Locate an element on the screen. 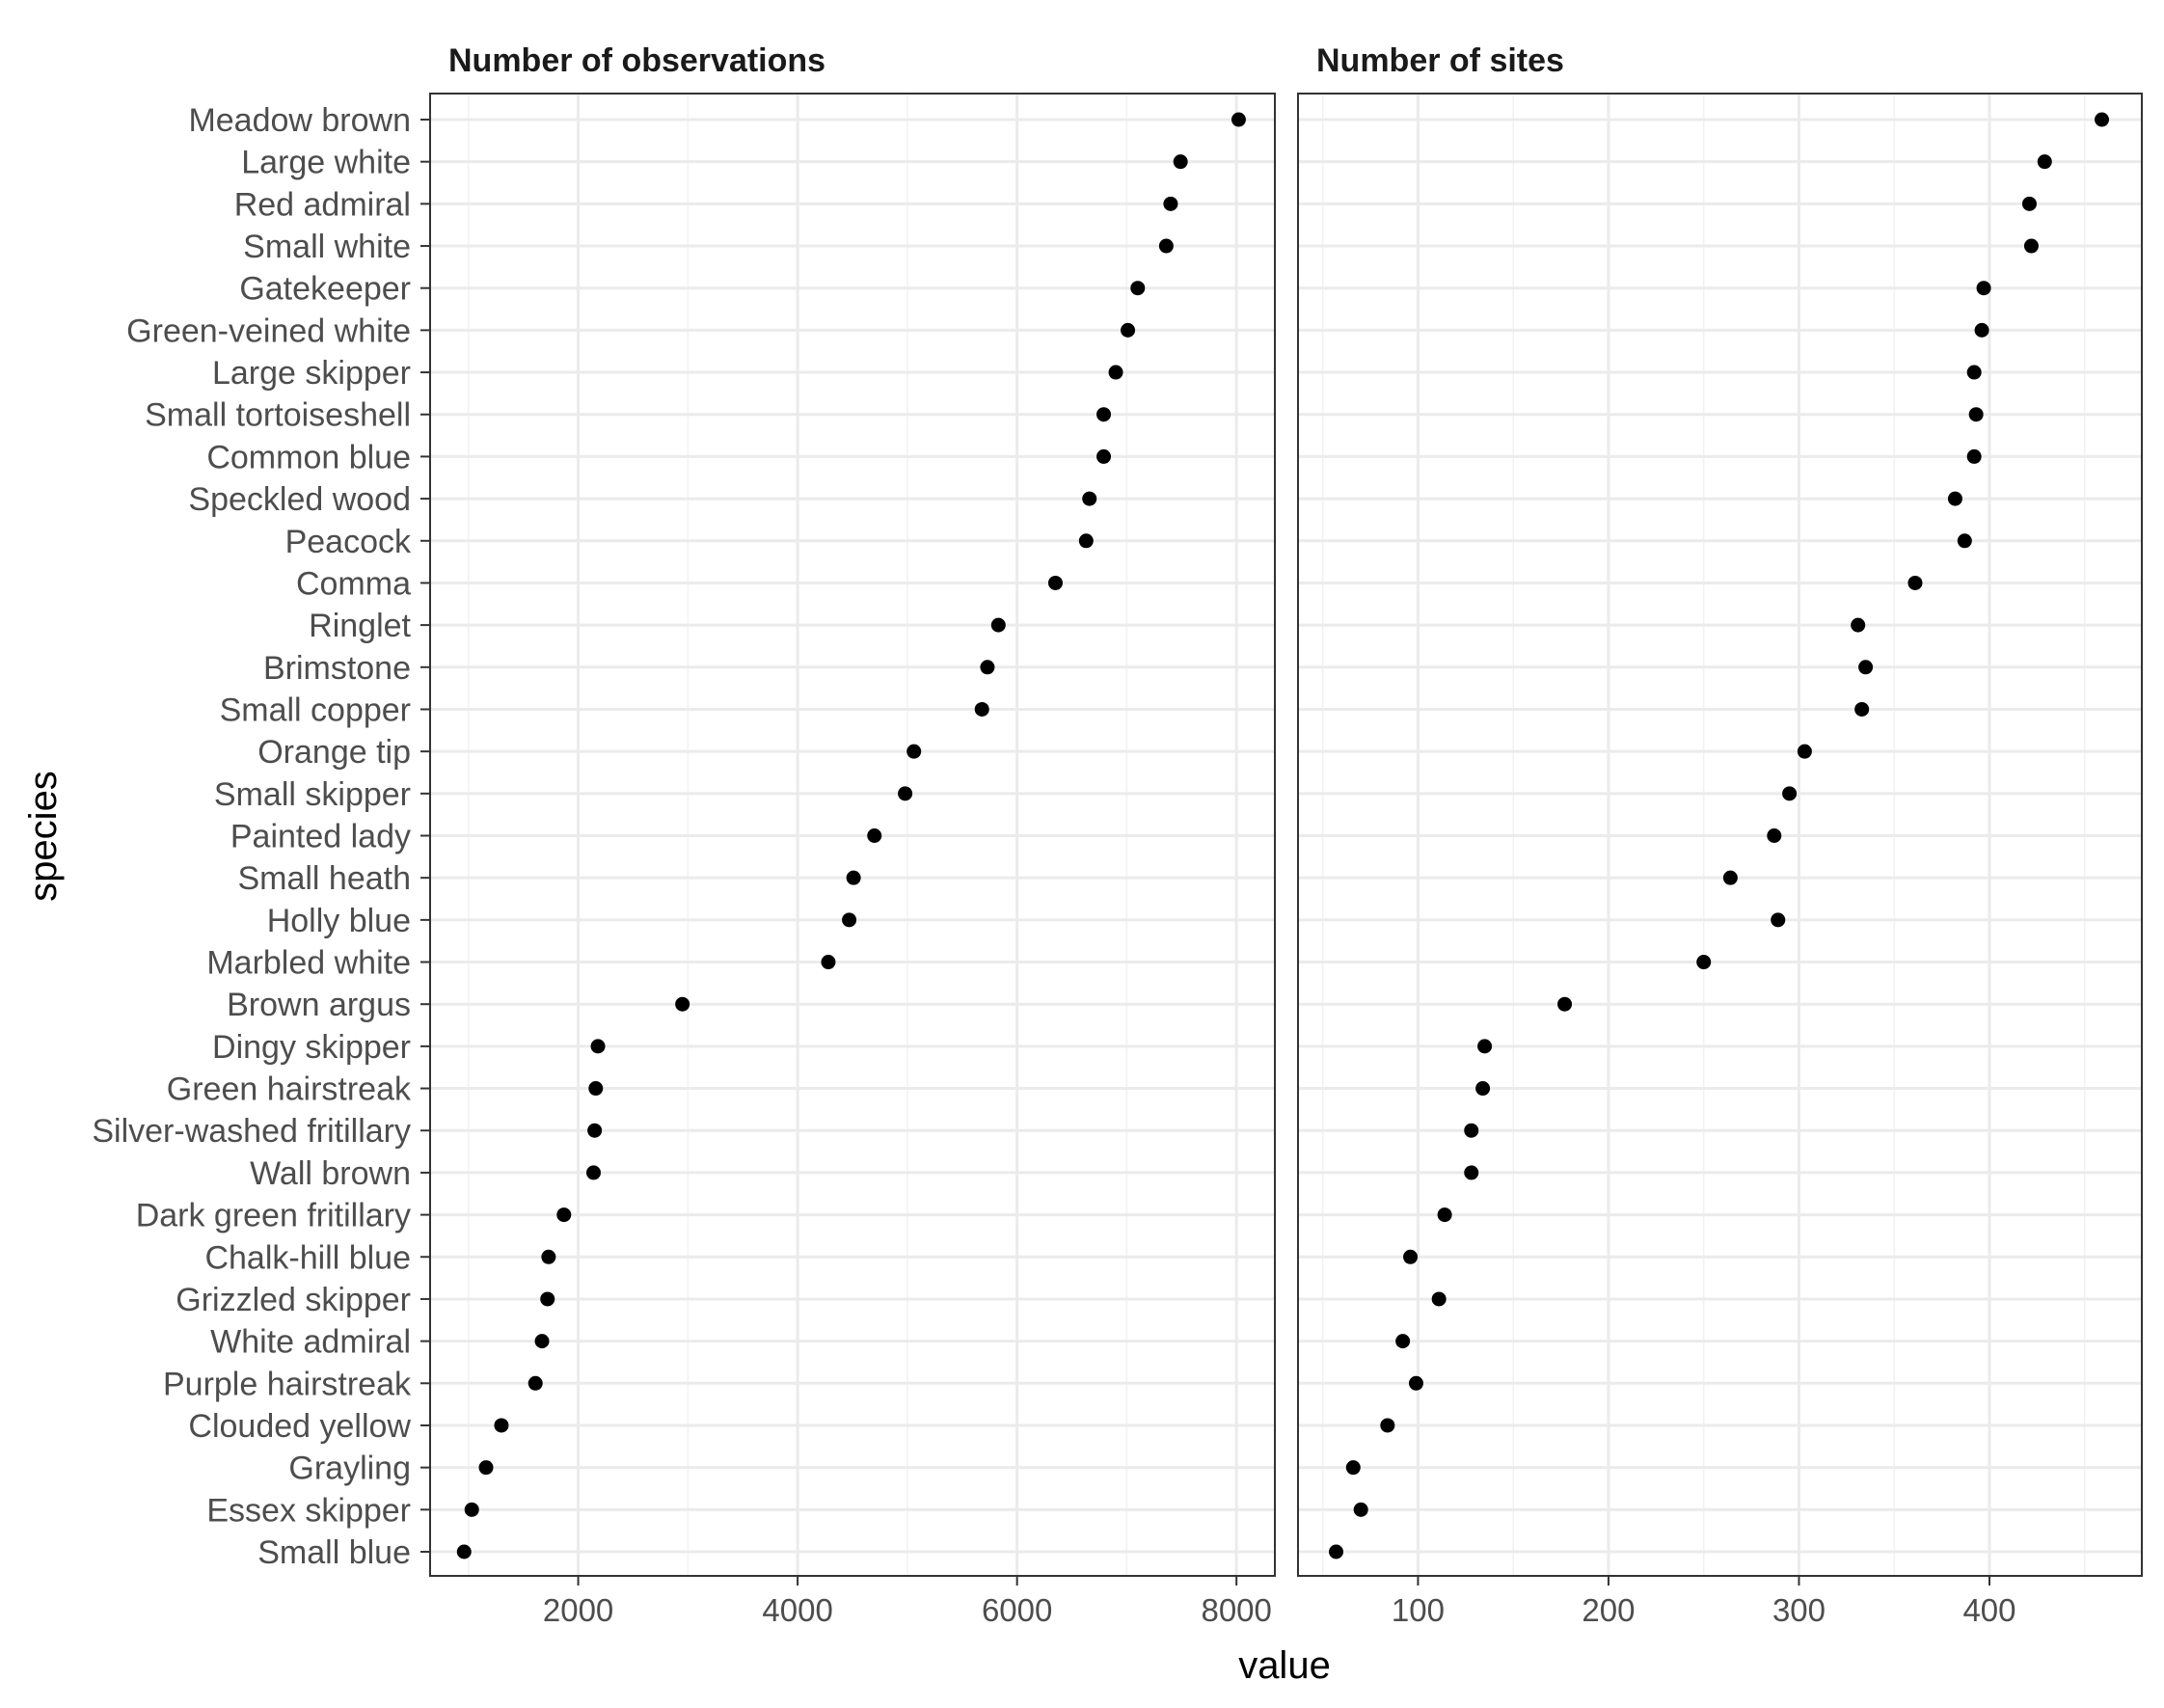 This screenshot has height=1708, width=2164. y-tick-label: Green hairstreak is located at coordinates (289, 1089).